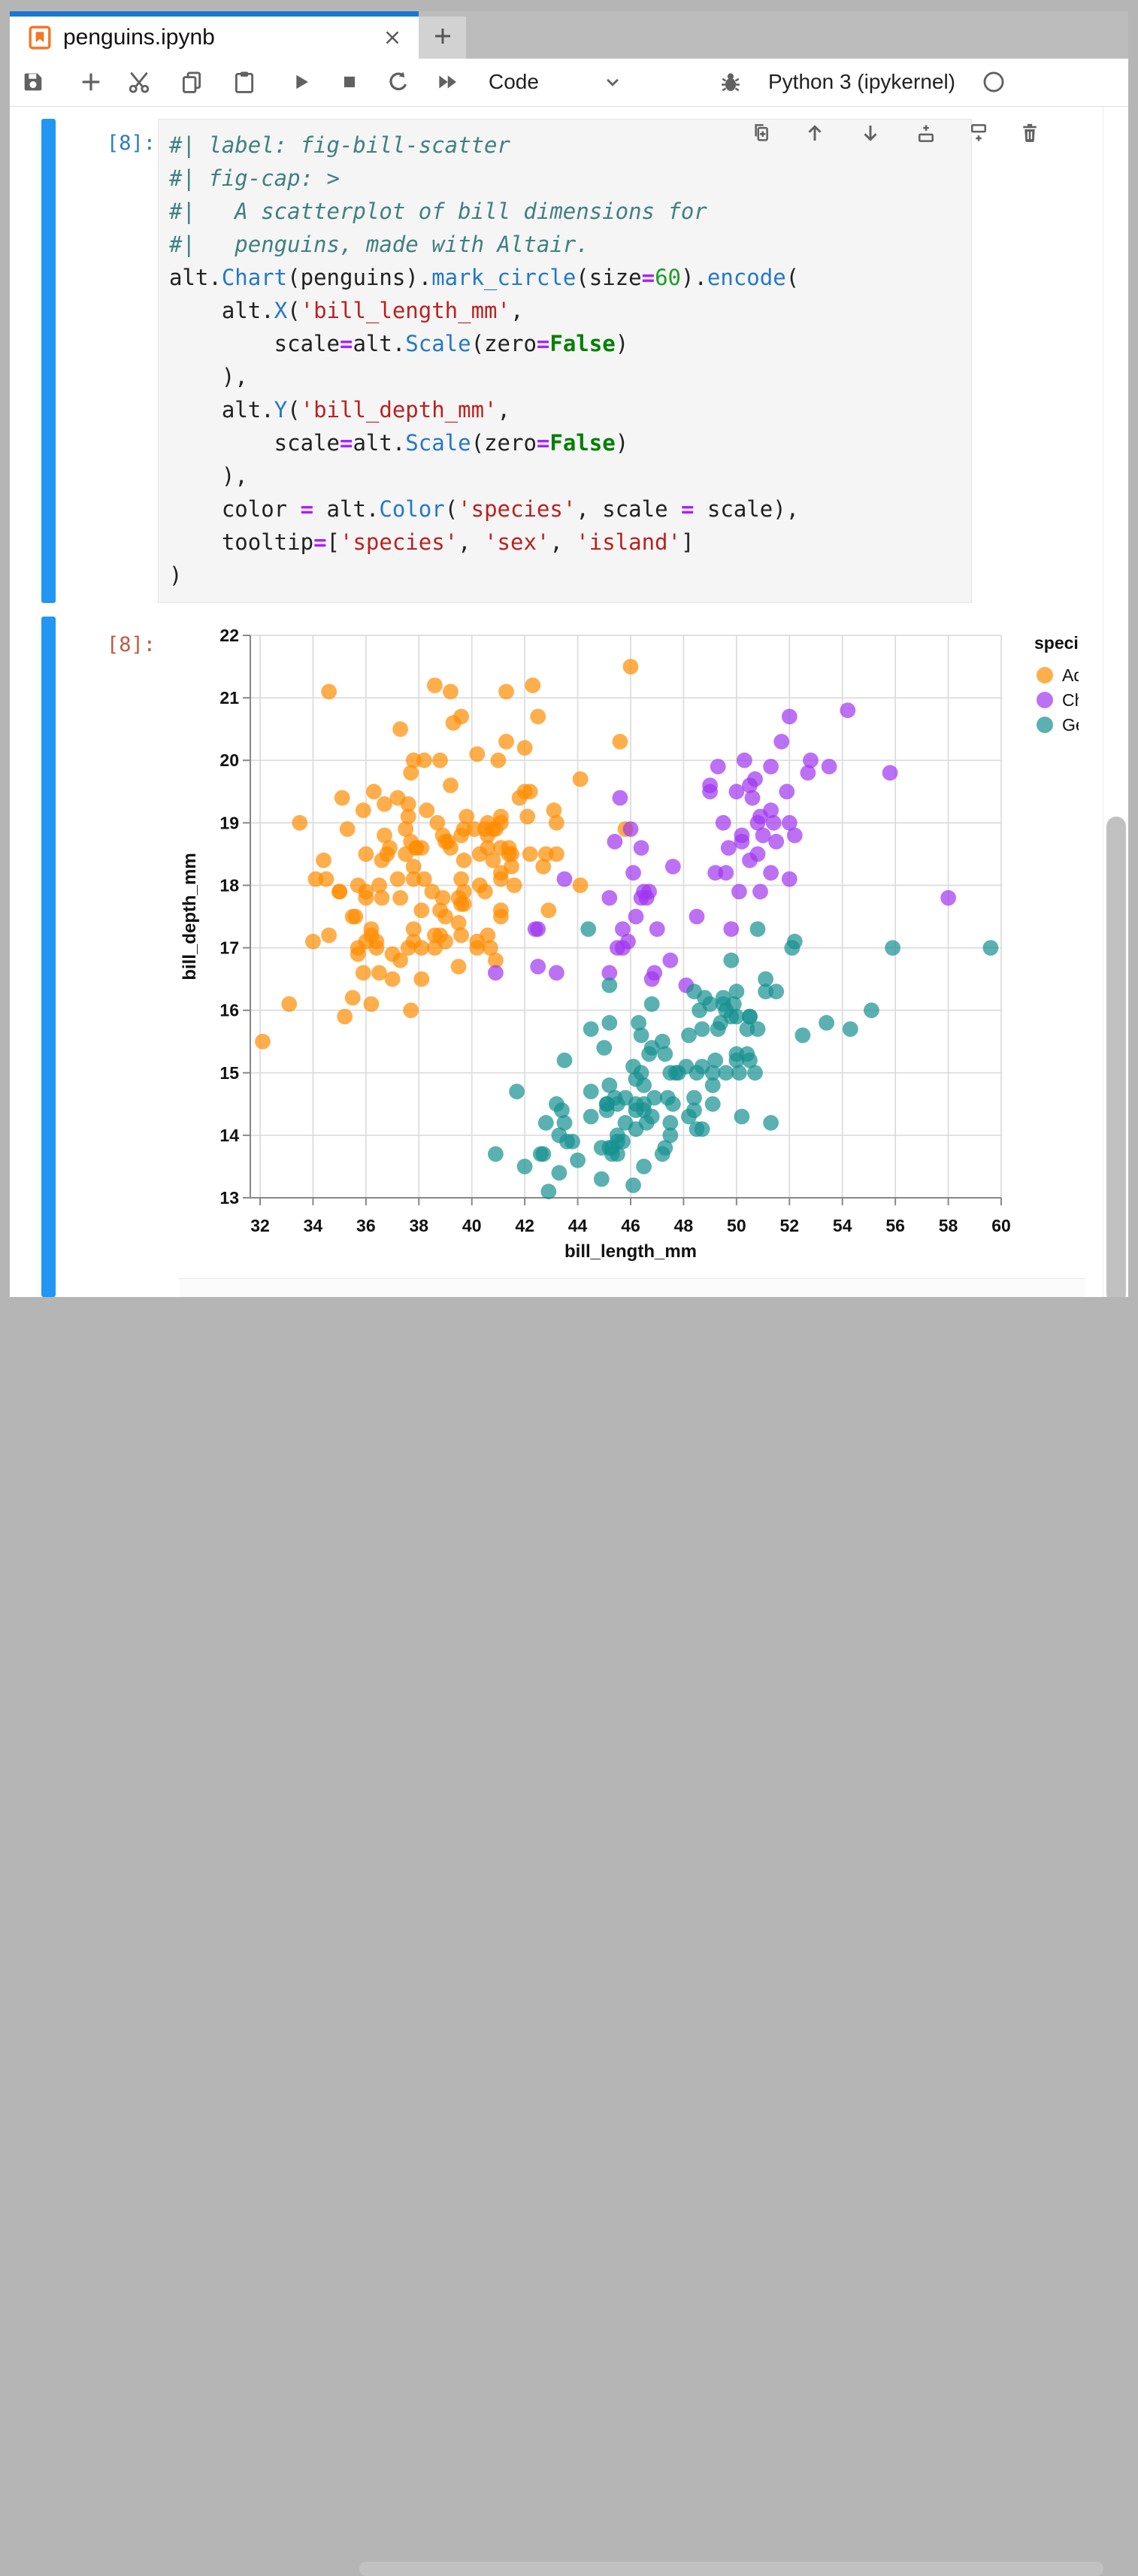 Image resolution: width=1138 pixels, height=2576 pixels. Describe the element at coordinates (313, 1225) in the screenshot. I see `svg-text: 34` at that location.